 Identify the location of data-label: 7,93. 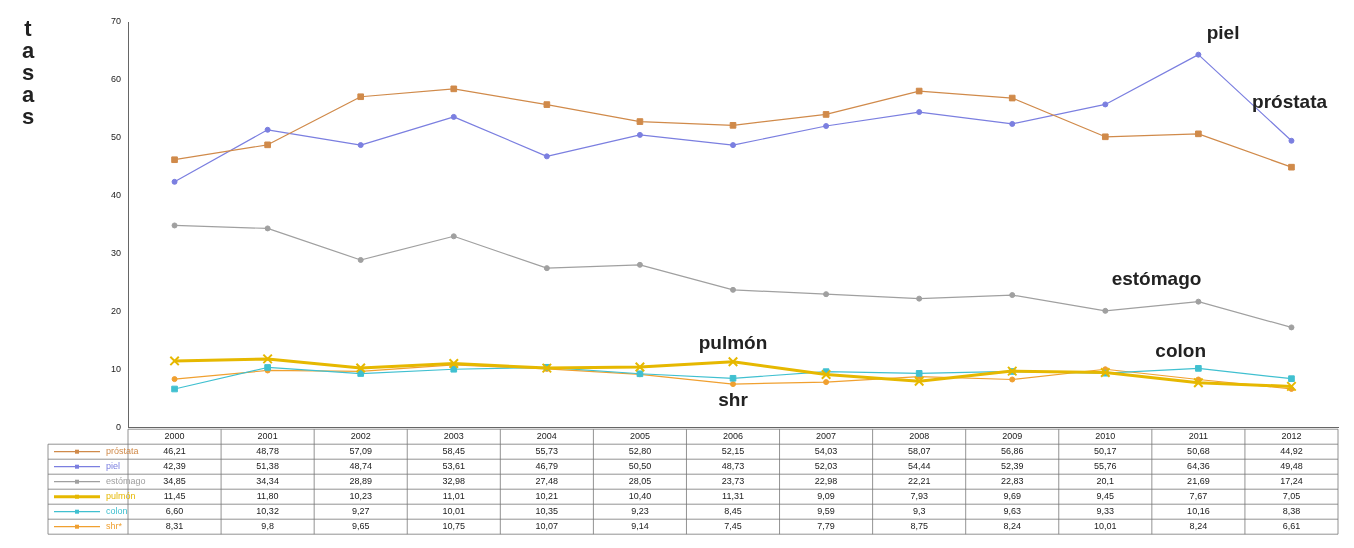
(919, 496).